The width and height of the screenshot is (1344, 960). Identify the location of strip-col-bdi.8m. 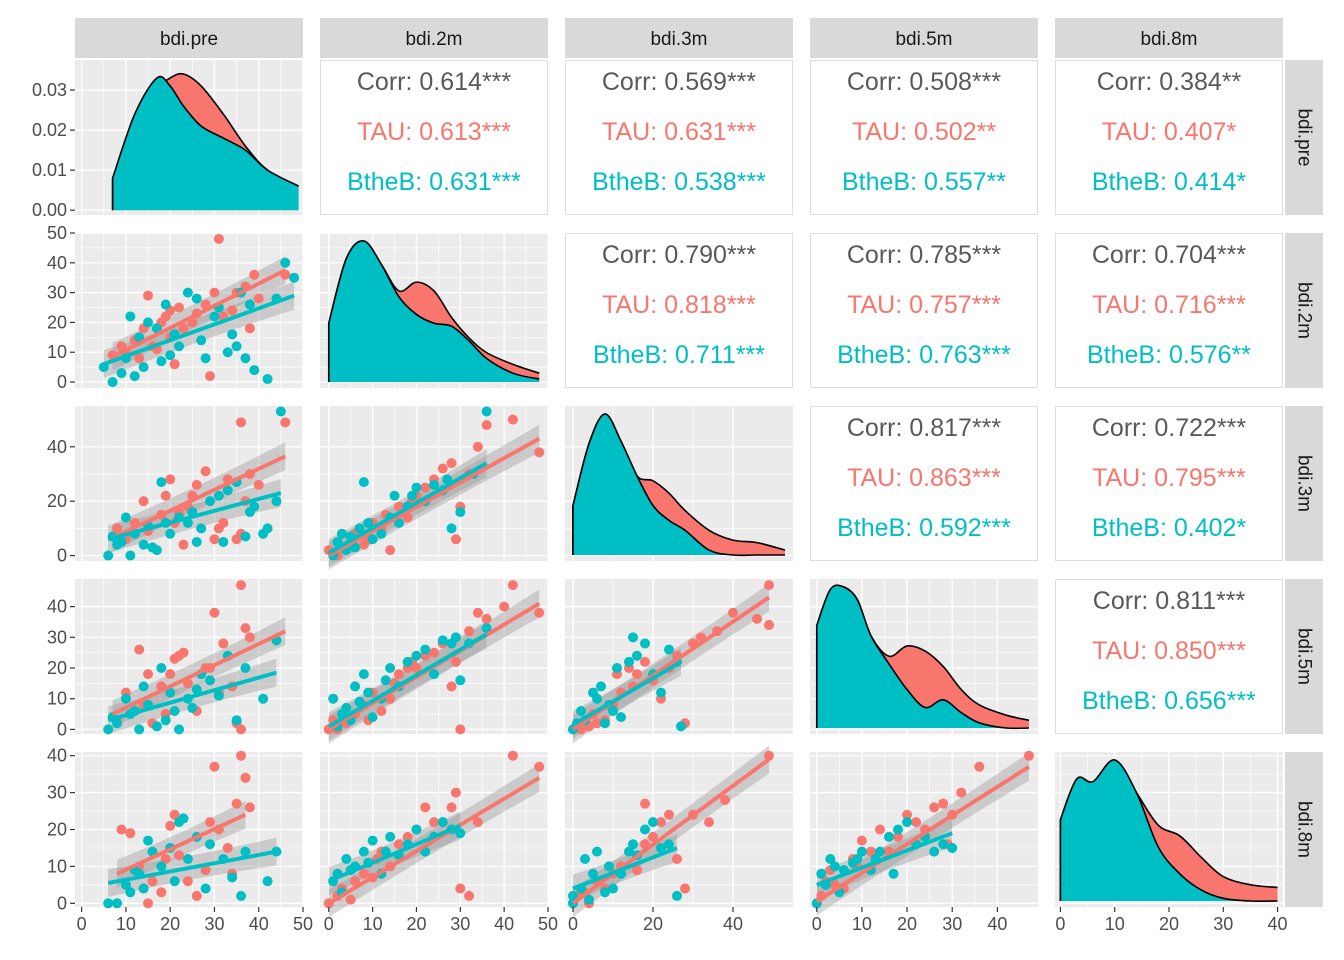
(1169, 38).